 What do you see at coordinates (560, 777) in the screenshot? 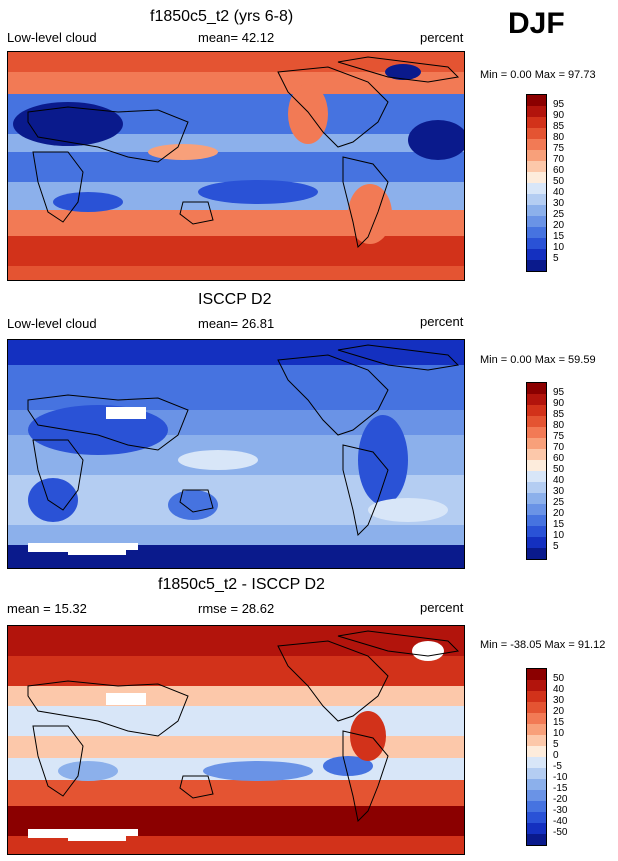
I see `colorbar-tick-label: -10` at bounding box center [560, 777].